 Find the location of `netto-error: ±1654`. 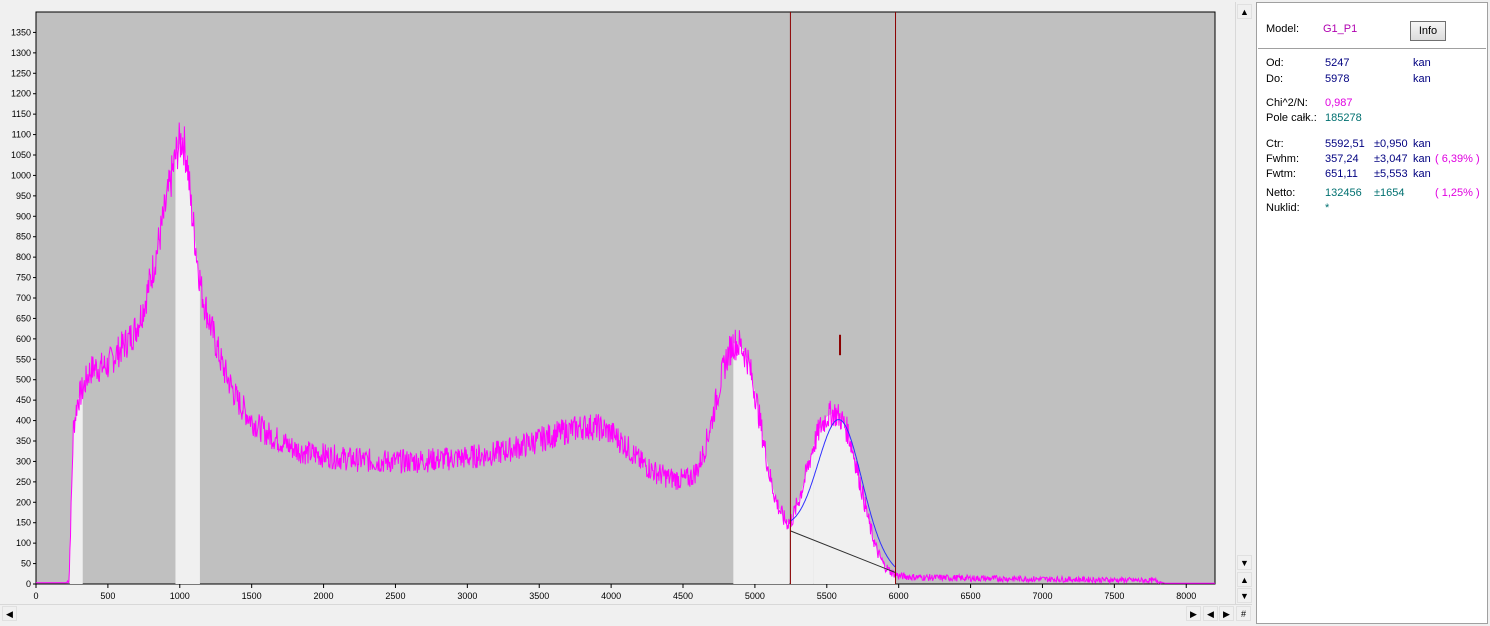

netto-error: ±1654 is located at coordinates (1389, 193).